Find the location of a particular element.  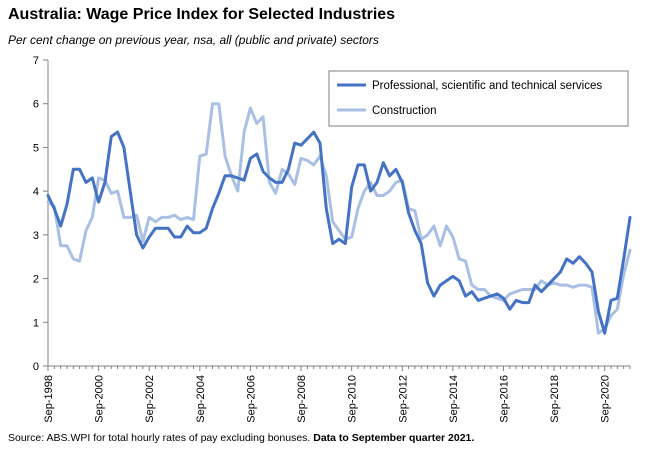

x-tick-label: Sep-2018 is located at coordinates (555, 399).